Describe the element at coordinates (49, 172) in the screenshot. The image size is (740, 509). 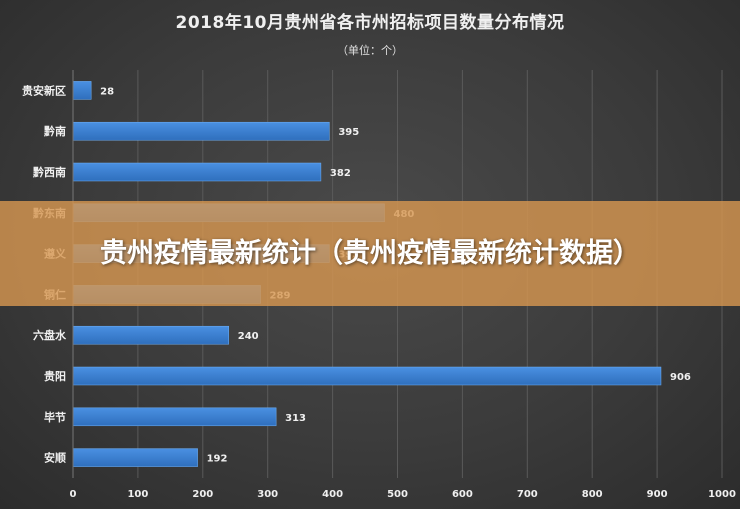
I see `category-label: 黔西南` at that location.